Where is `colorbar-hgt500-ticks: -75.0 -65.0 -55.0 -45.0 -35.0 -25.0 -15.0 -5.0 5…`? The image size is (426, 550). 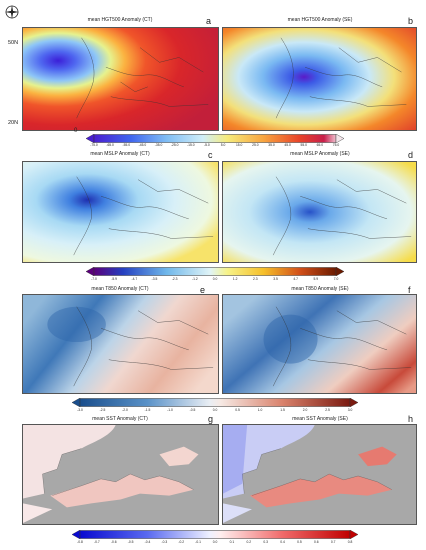 colorbar-hgt500-ticks: -75.0 -65.0 -55.0 -45.0 -35.0 -25.0 -15.0 -5.0 5… is located at coordinates (215, 146).